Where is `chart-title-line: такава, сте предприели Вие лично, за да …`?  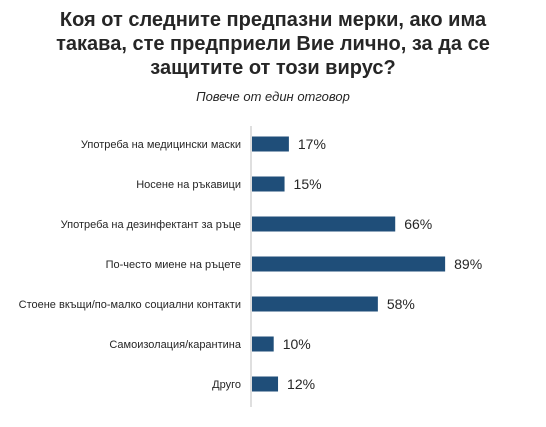
chart-title-line: такава, сте предприели Вие лично, за да … is located at coordinates (273, 44).